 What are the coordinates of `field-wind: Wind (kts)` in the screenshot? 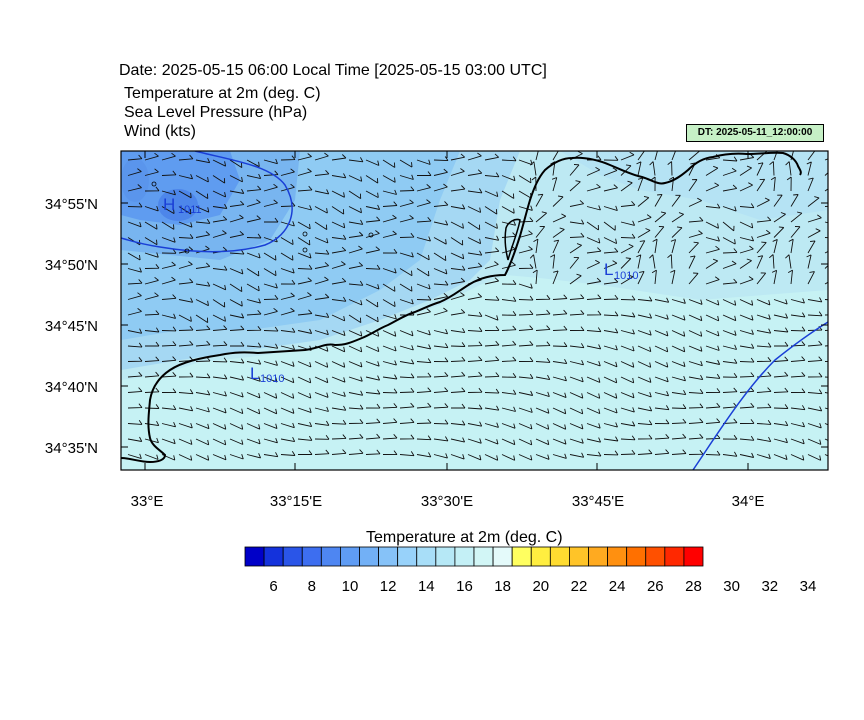 It's located at (160, 131).